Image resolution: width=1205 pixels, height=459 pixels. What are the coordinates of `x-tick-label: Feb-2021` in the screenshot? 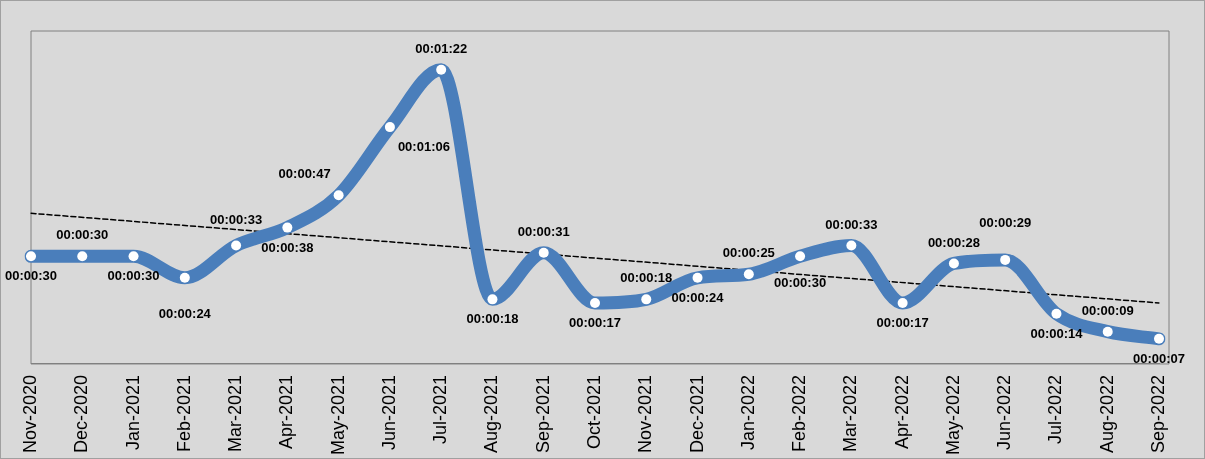 It's located at (183, 413).